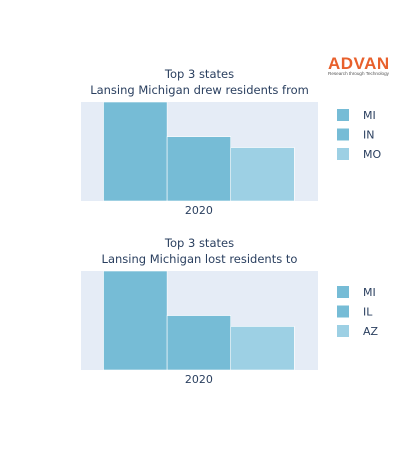  I want to click on brand-name: ADVAN, so click(359, 63).